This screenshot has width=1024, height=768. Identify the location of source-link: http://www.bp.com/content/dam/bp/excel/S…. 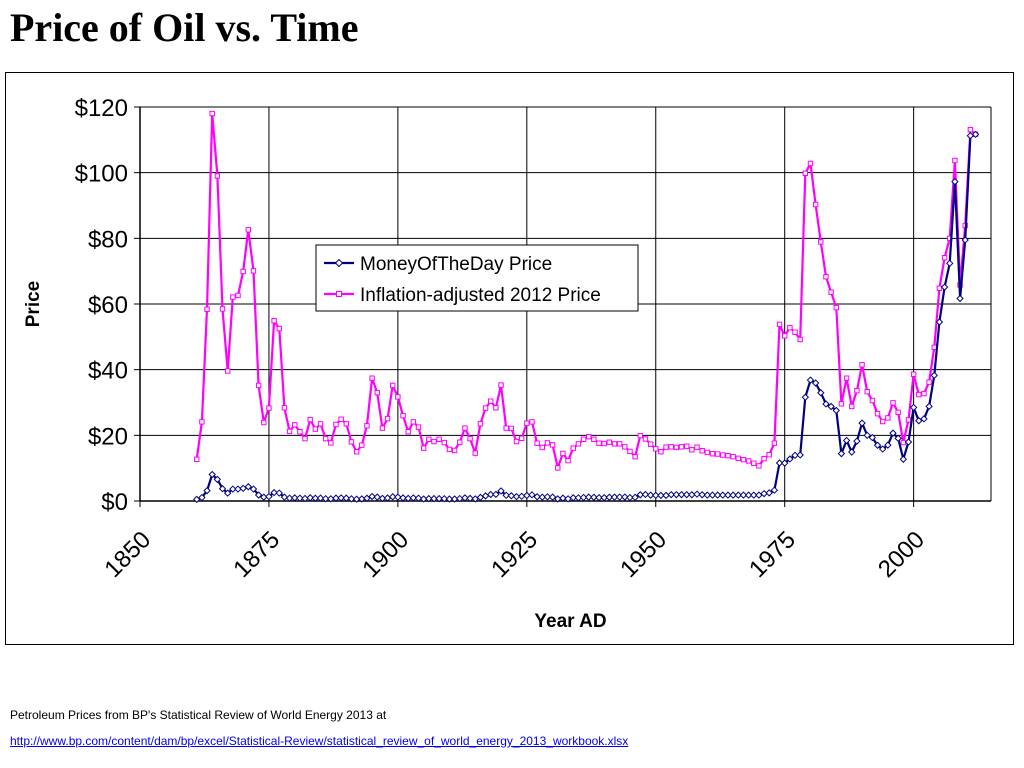
(319, 741).